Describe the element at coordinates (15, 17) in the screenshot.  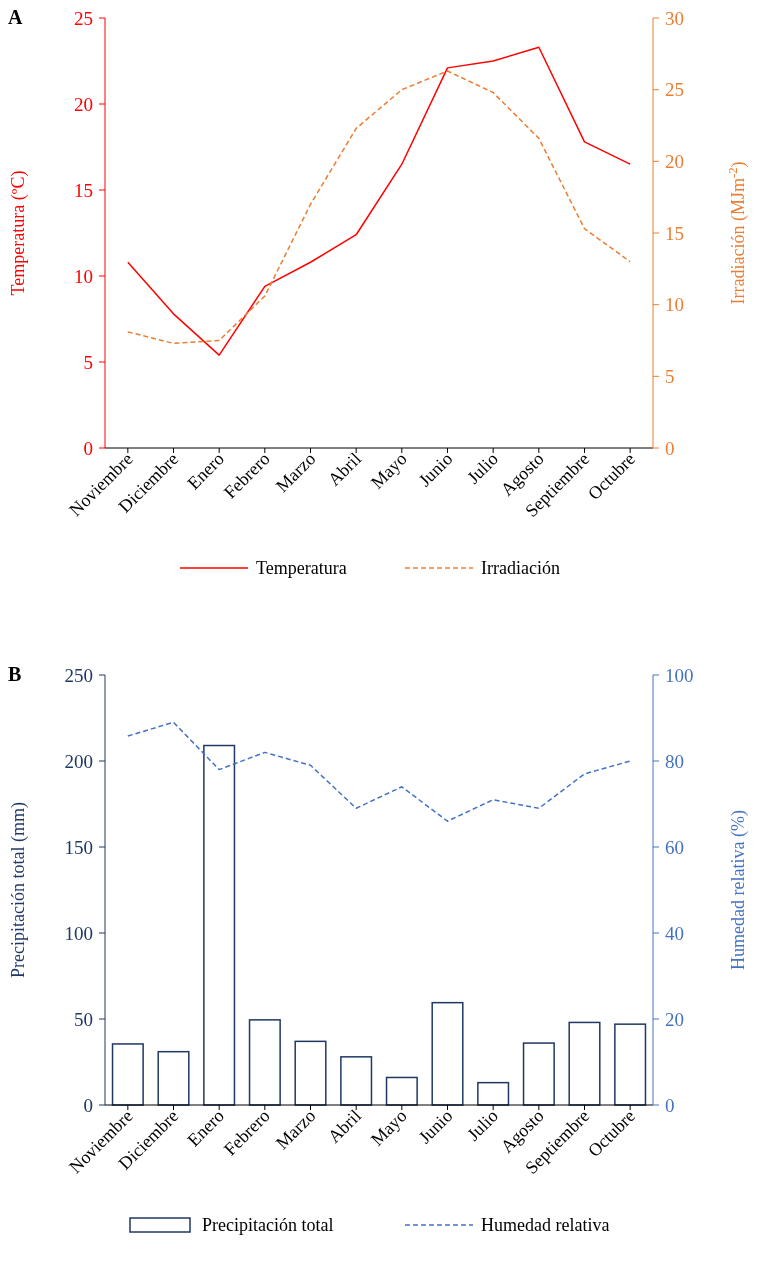
I see `chart-title: A` at that location.